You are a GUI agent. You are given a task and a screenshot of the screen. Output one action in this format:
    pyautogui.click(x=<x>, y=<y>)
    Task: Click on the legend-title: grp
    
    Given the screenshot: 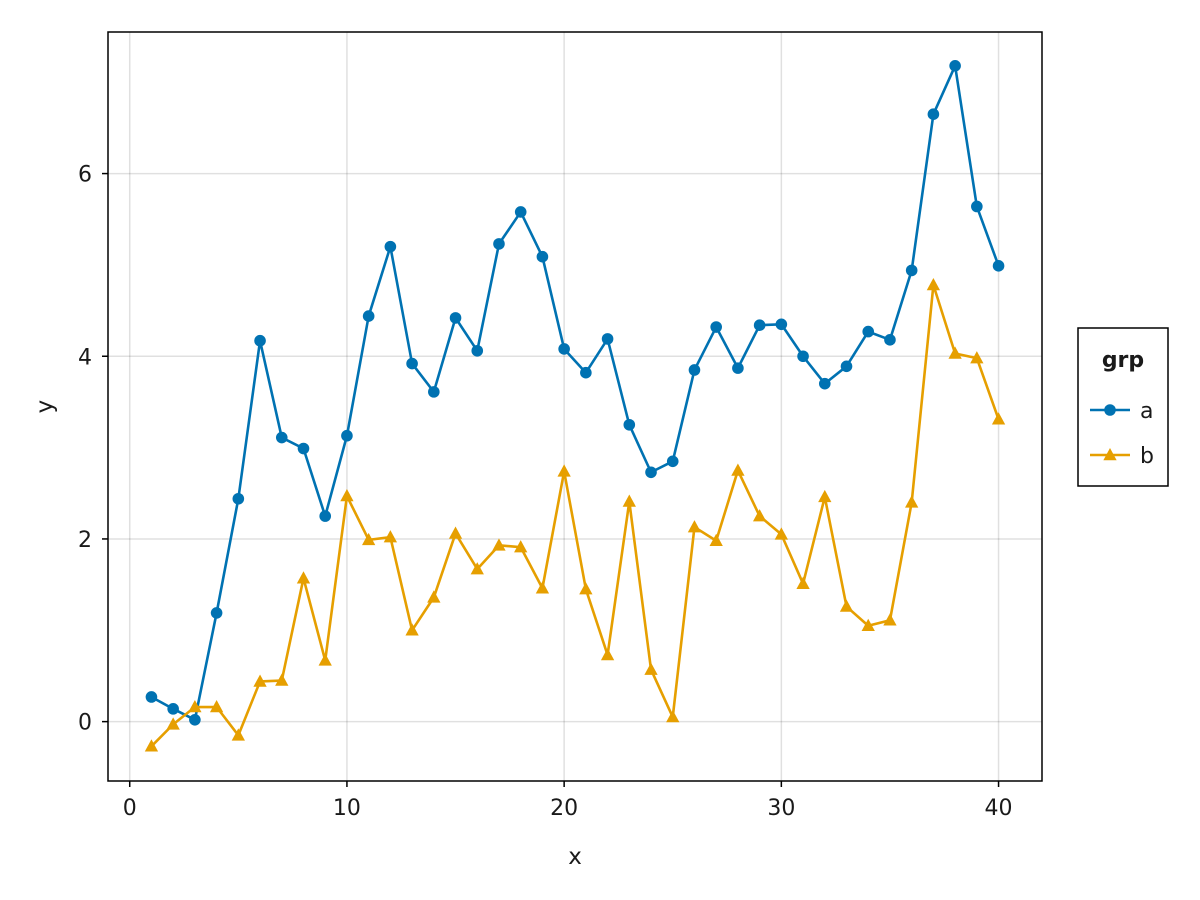 What is the action you would take?
    pyautogui.click(x=1123, y=360)
    